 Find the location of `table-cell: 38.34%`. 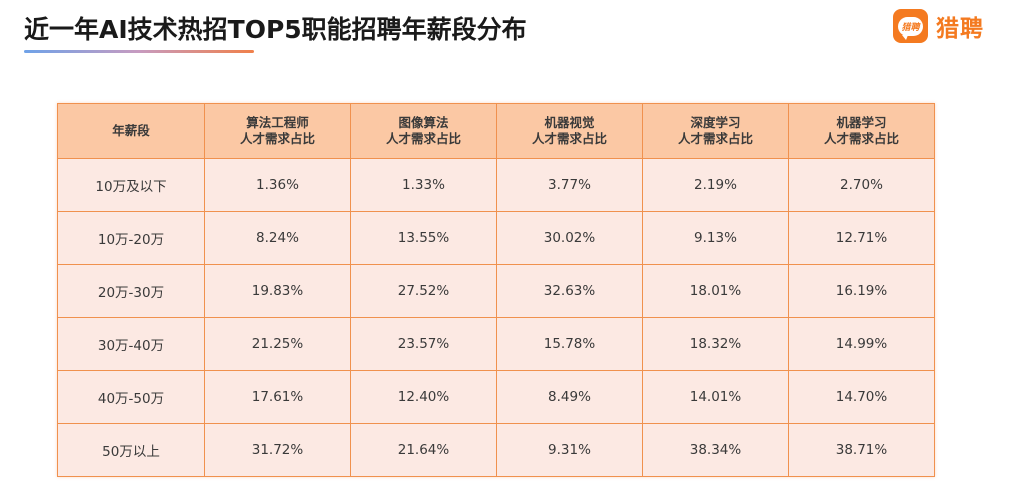

table-cell: 38.34% is located at coordinates (715, 450).